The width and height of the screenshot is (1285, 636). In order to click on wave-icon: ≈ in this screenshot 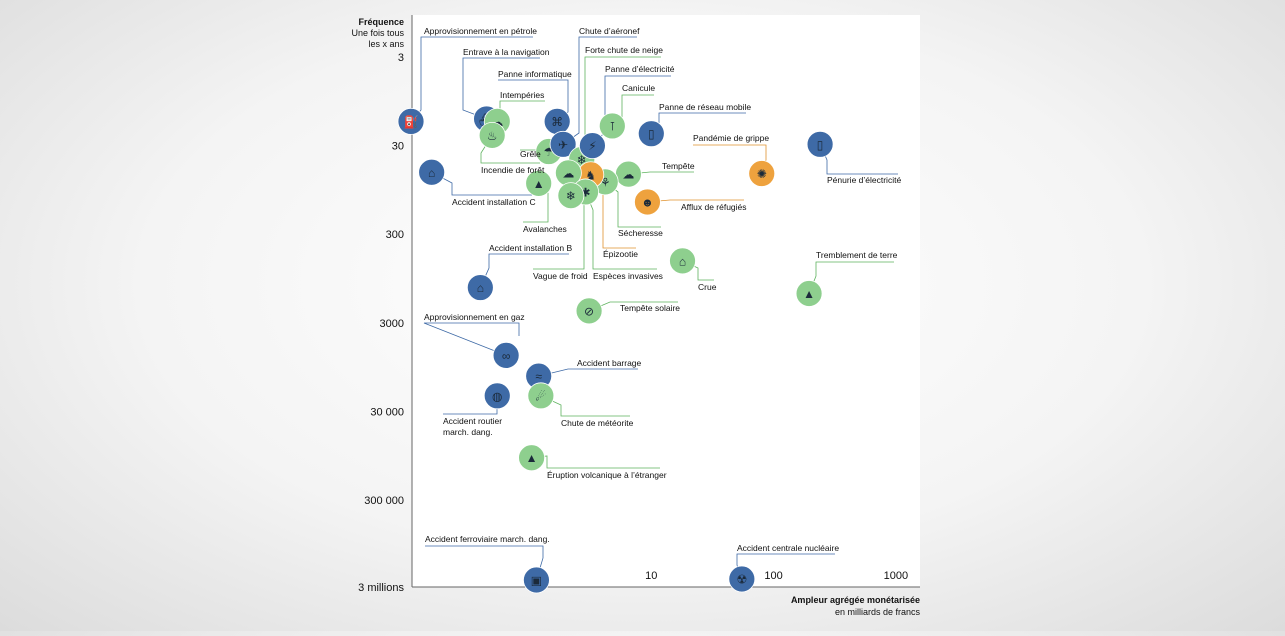, I will do `click(538, 377)`.